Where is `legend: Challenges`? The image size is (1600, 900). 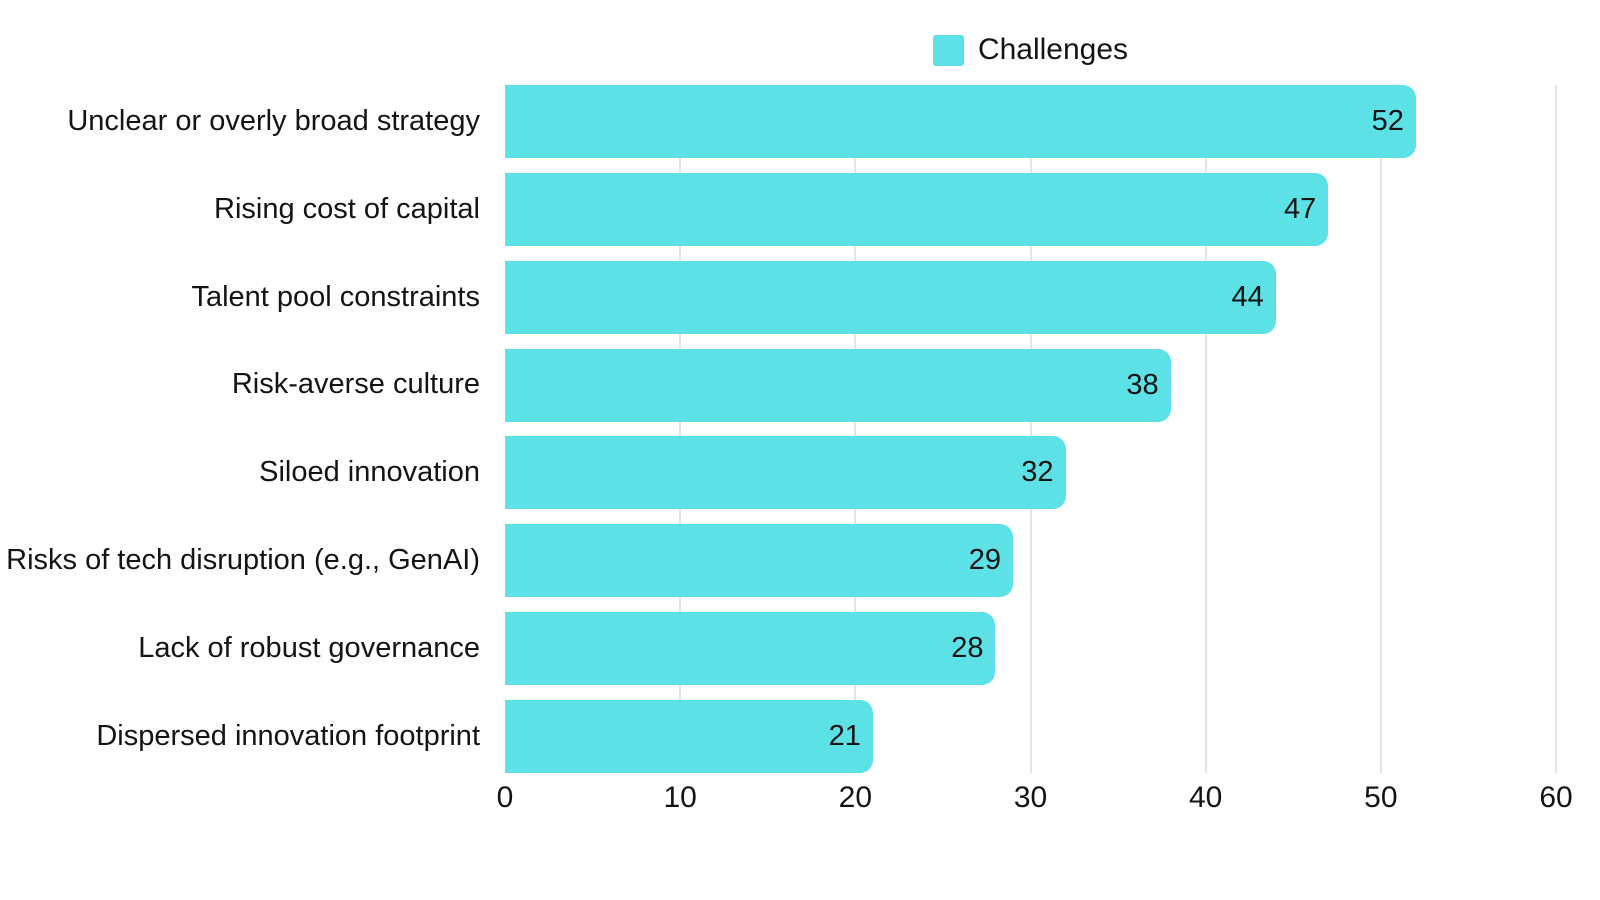
legend: Challenges is located at coordinates (1030, 50).